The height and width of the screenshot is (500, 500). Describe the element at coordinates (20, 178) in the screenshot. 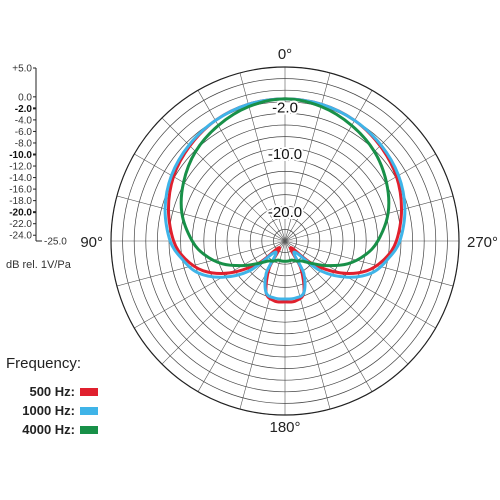

I see `scale-tick-label: -14.0` at that location.